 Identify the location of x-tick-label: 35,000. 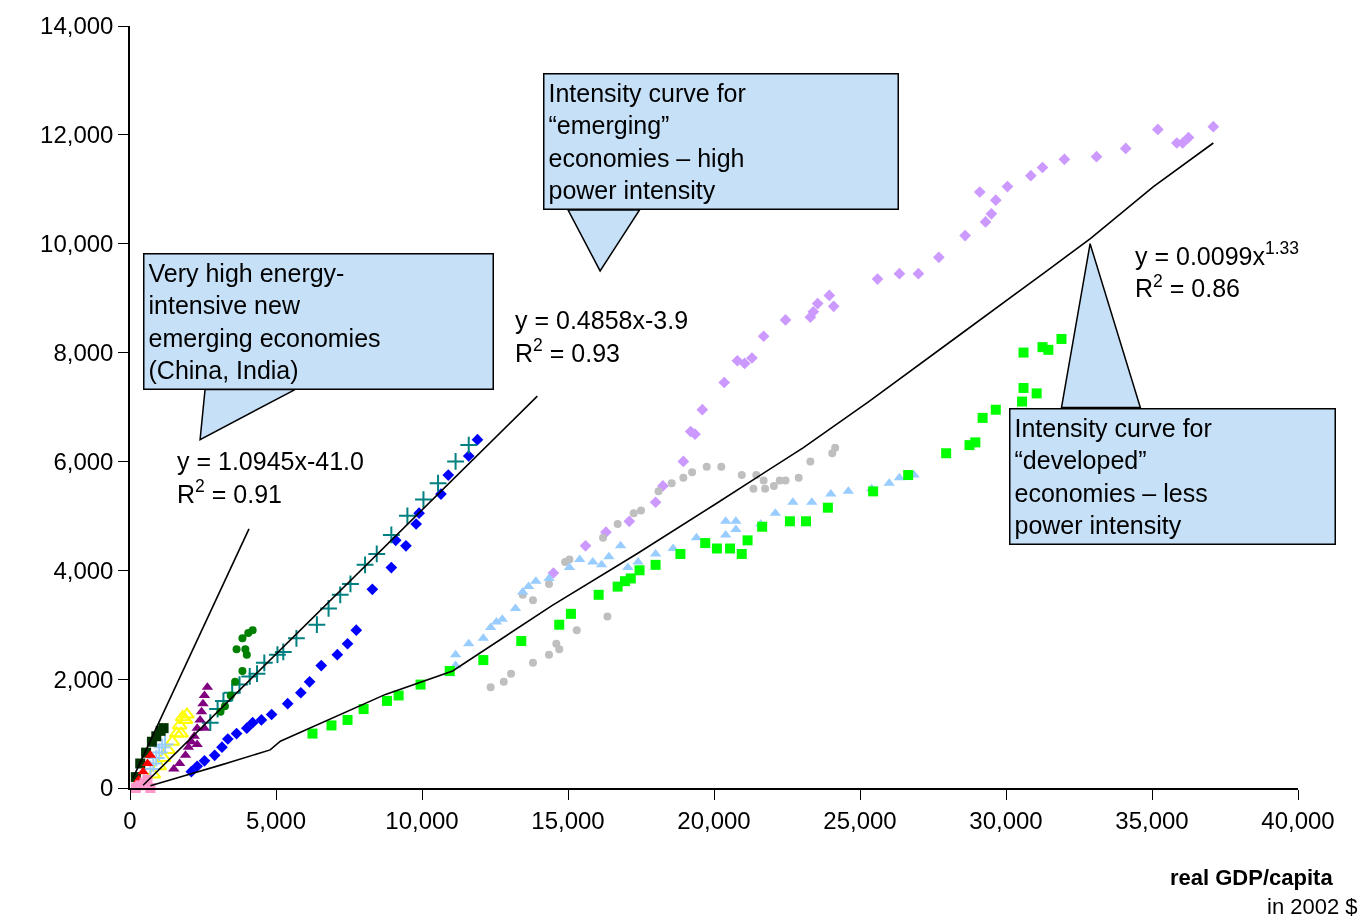
(1152, 820).